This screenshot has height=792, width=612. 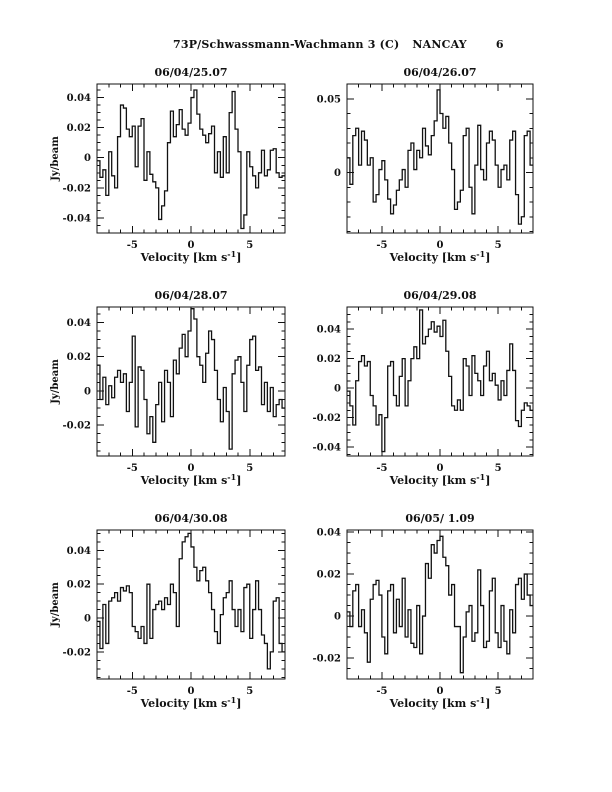 What do you see at coordinates (439, 518) in the screenshot?
I see `panel-title: 06/05/ 1.09` at bounding box center [439, 518].